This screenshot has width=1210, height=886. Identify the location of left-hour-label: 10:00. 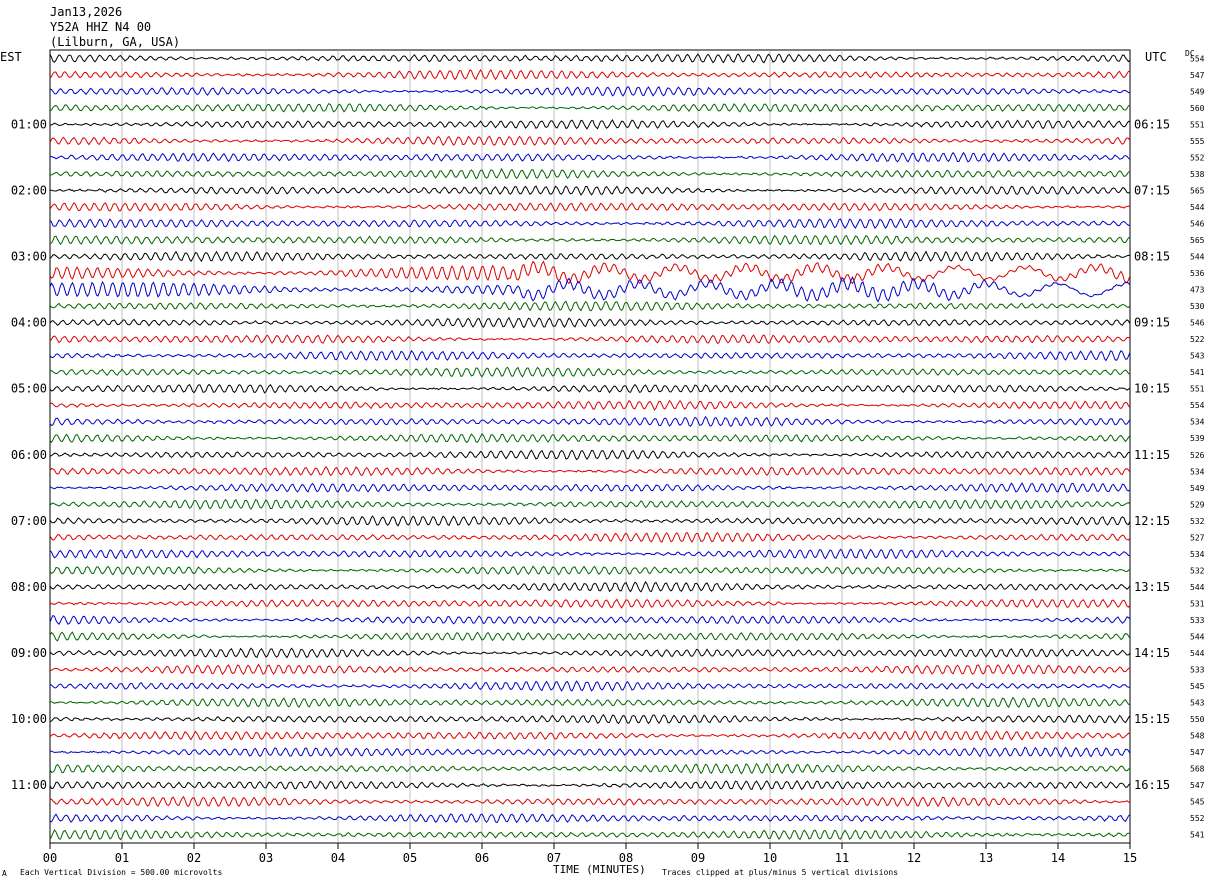
(29, 719).